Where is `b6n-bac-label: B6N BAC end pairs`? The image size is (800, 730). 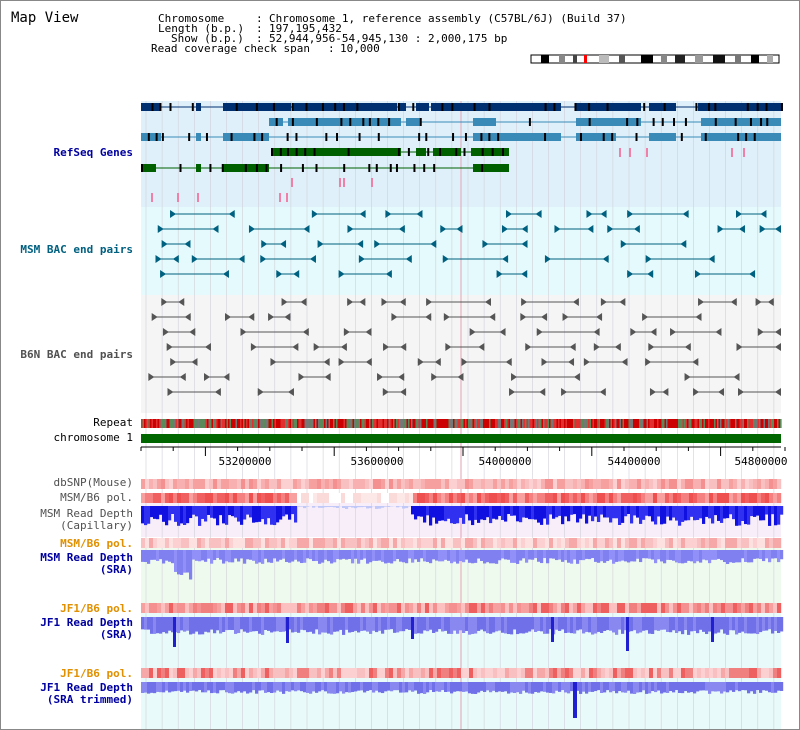 b6n-bac-label: B6N BAC end pairs is located at coordinates (76, 354).